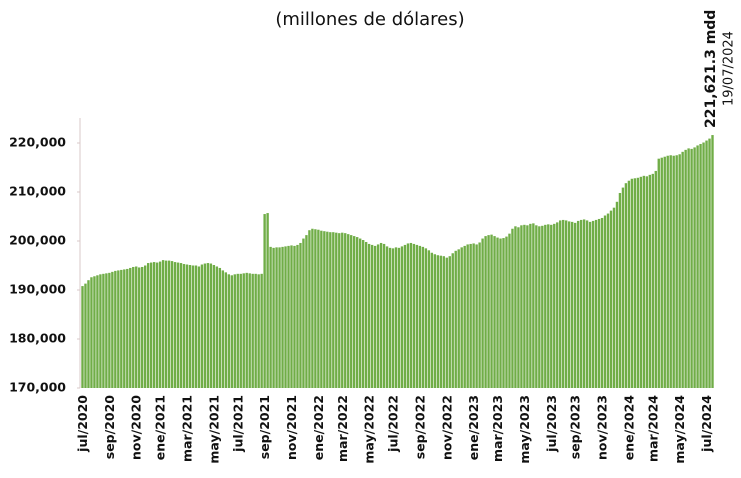  I want to click on y-tick-label: 180,000, so click(37, 338).